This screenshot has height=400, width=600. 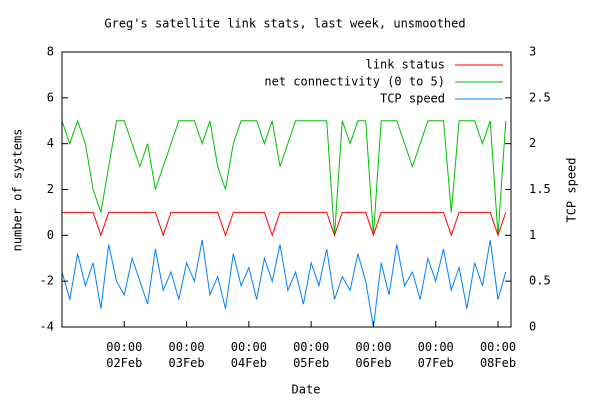 I want to click on y2-tick-label: 3, so click(x=532, y=52).